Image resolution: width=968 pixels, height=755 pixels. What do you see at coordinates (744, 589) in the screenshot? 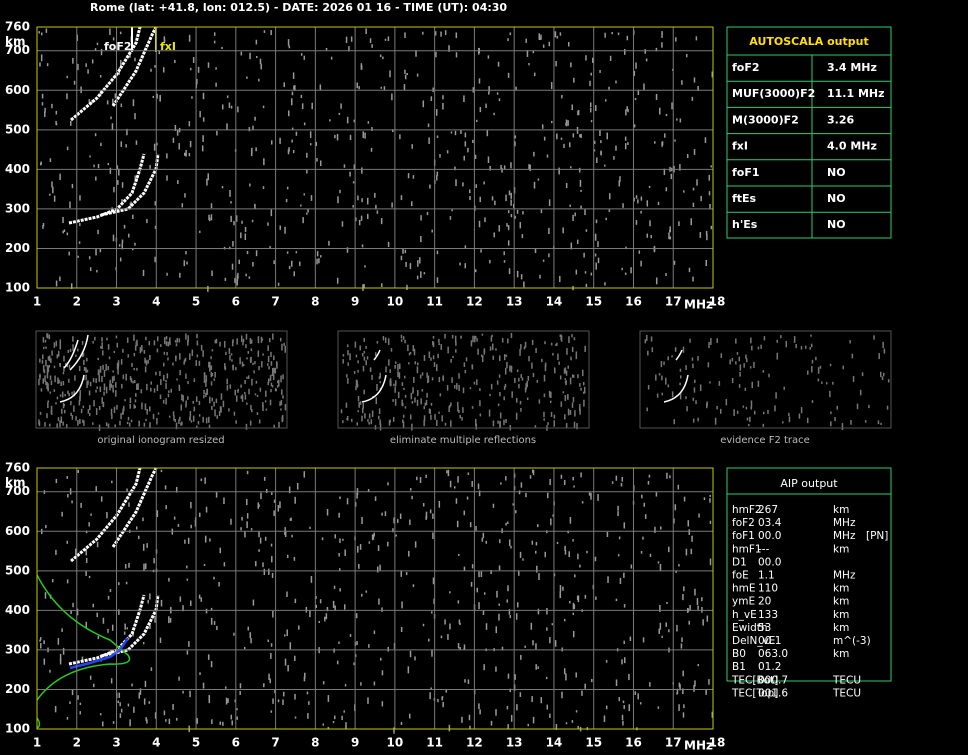
I see `aip-cell: hmE` at bounding box center [744, 589].